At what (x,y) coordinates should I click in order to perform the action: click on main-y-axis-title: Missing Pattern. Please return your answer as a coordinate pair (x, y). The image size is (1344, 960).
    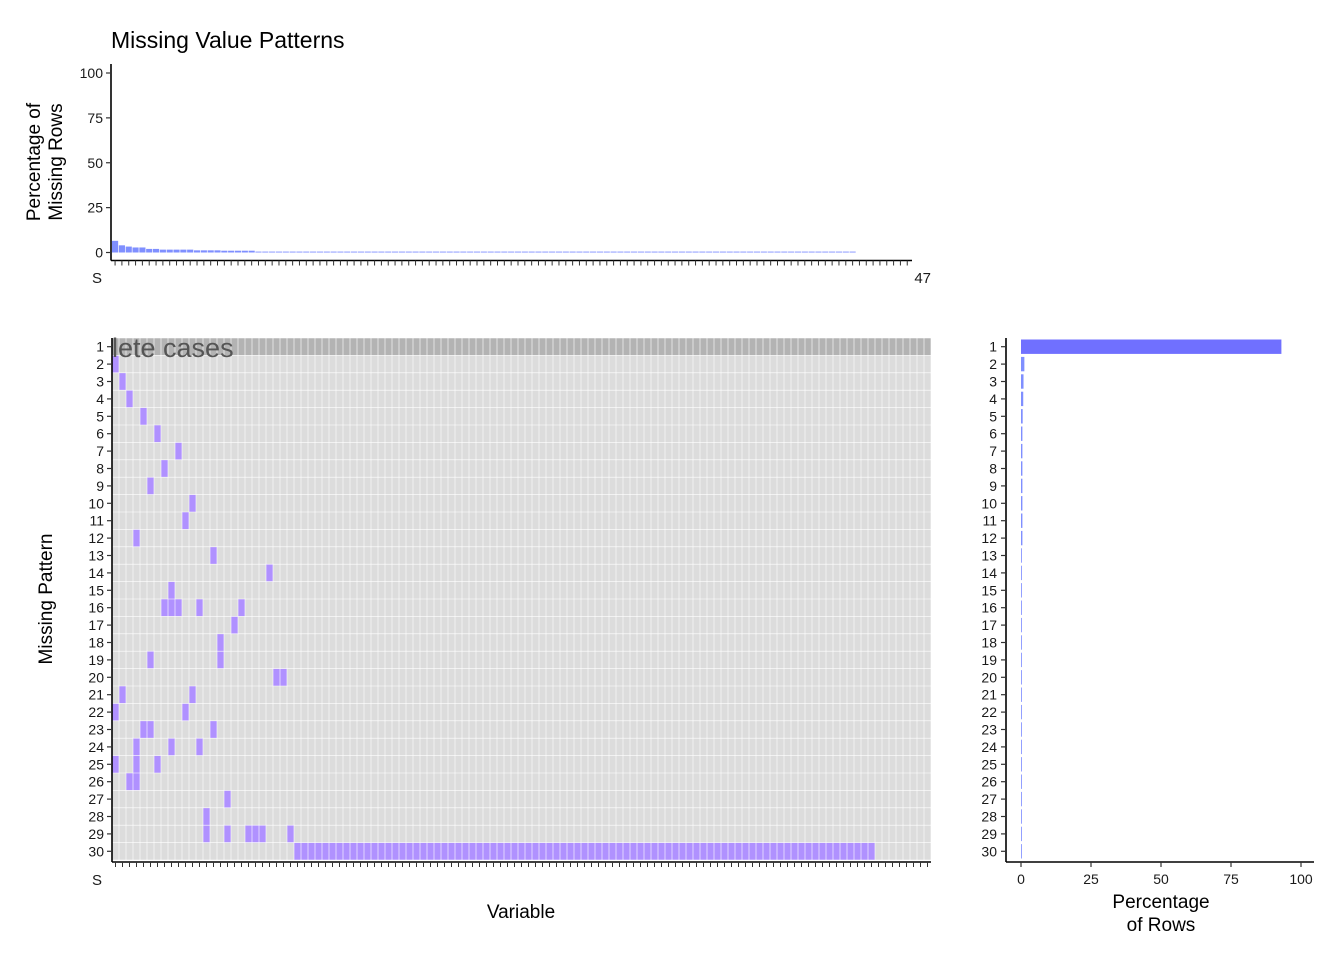
    Looking at the image, I should click on (46, 599).